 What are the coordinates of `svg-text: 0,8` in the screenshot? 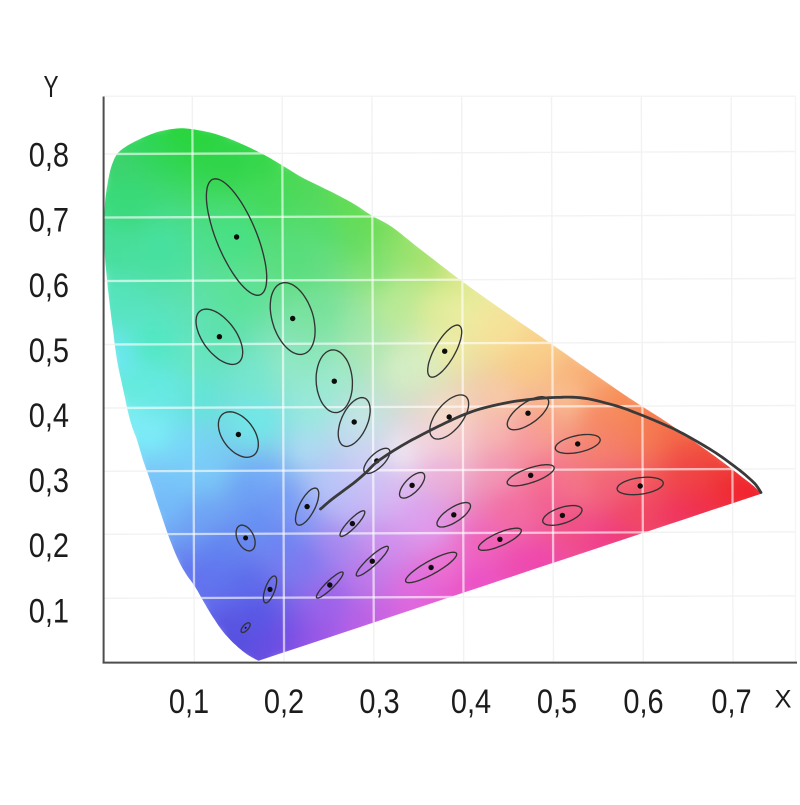 It's located at (49, 154).